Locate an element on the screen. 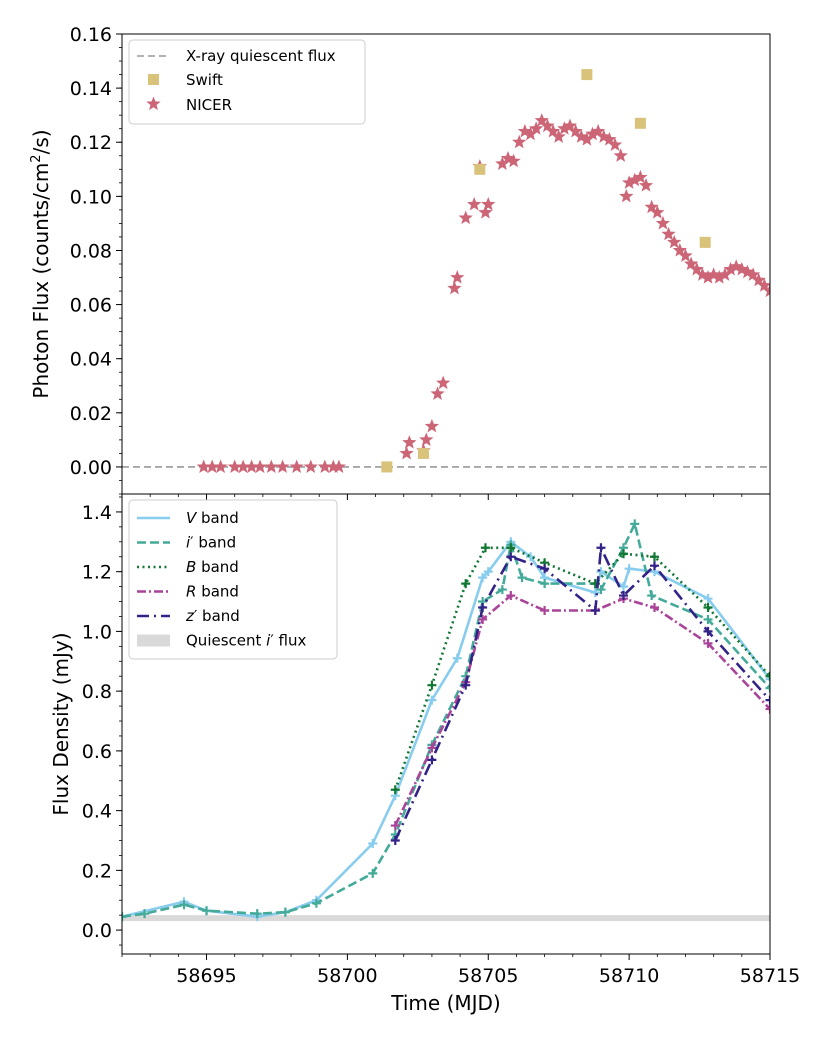  swift-point is located at coordinates (387, 467).